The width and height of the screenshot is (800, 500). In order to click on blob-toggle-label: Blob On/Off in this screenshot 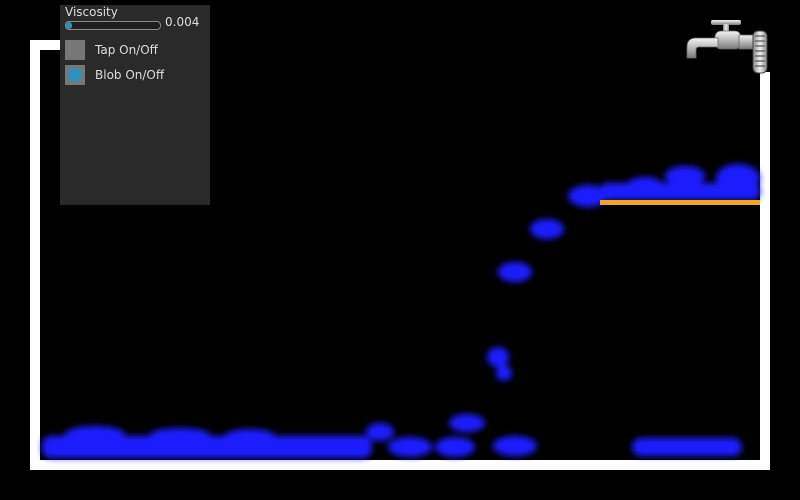, I will do `click(130, 75)`.